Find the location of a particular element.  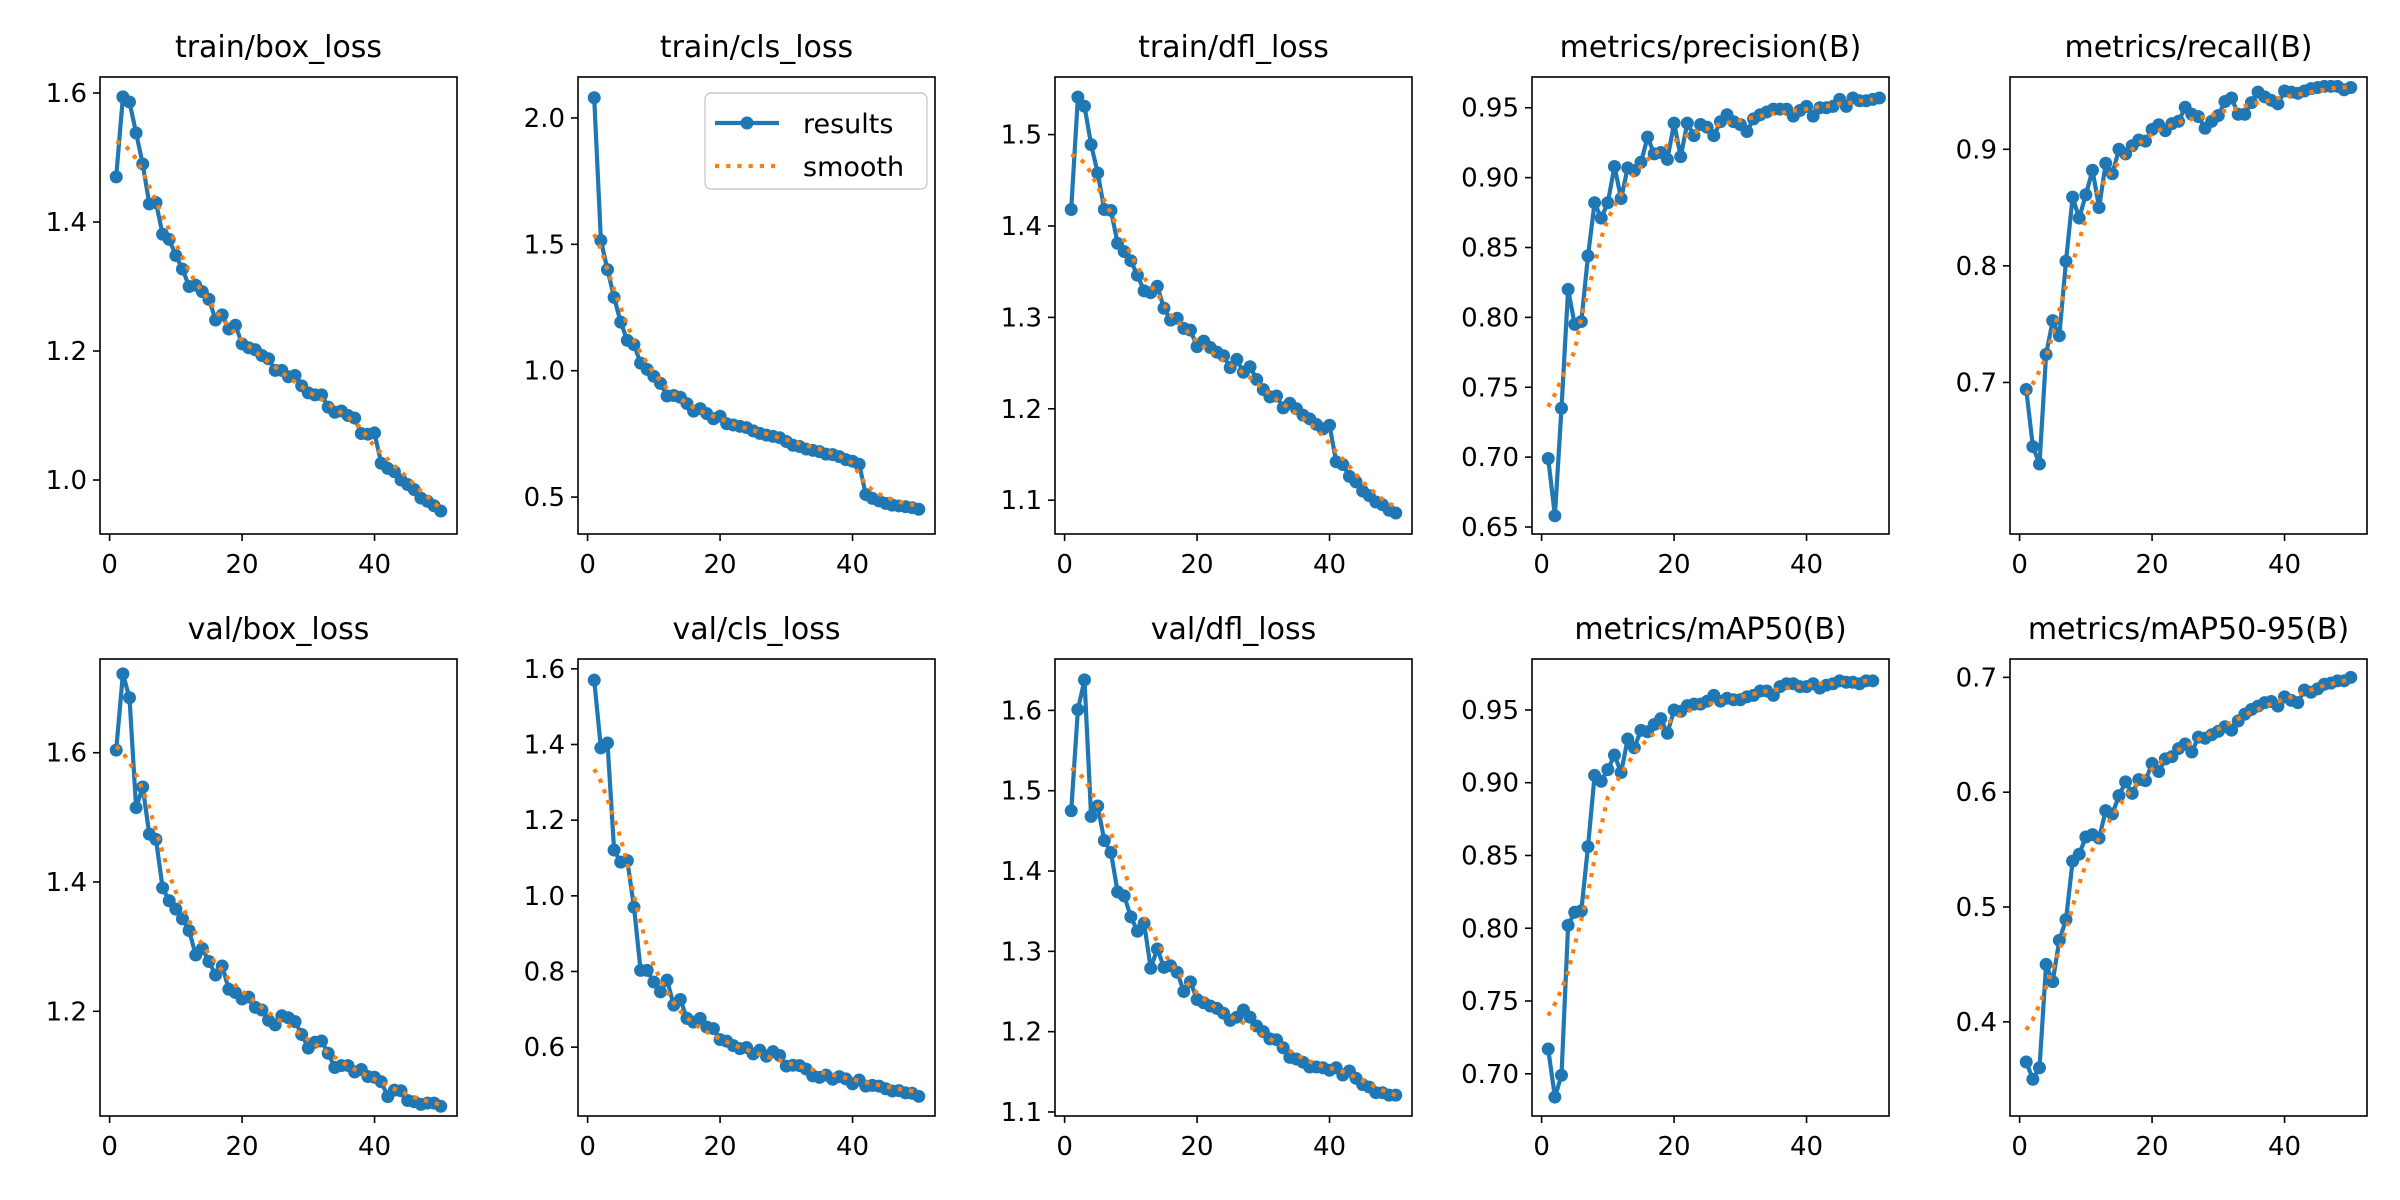

subplot-title: val/cls_loss is located at coordinates (757, 629).